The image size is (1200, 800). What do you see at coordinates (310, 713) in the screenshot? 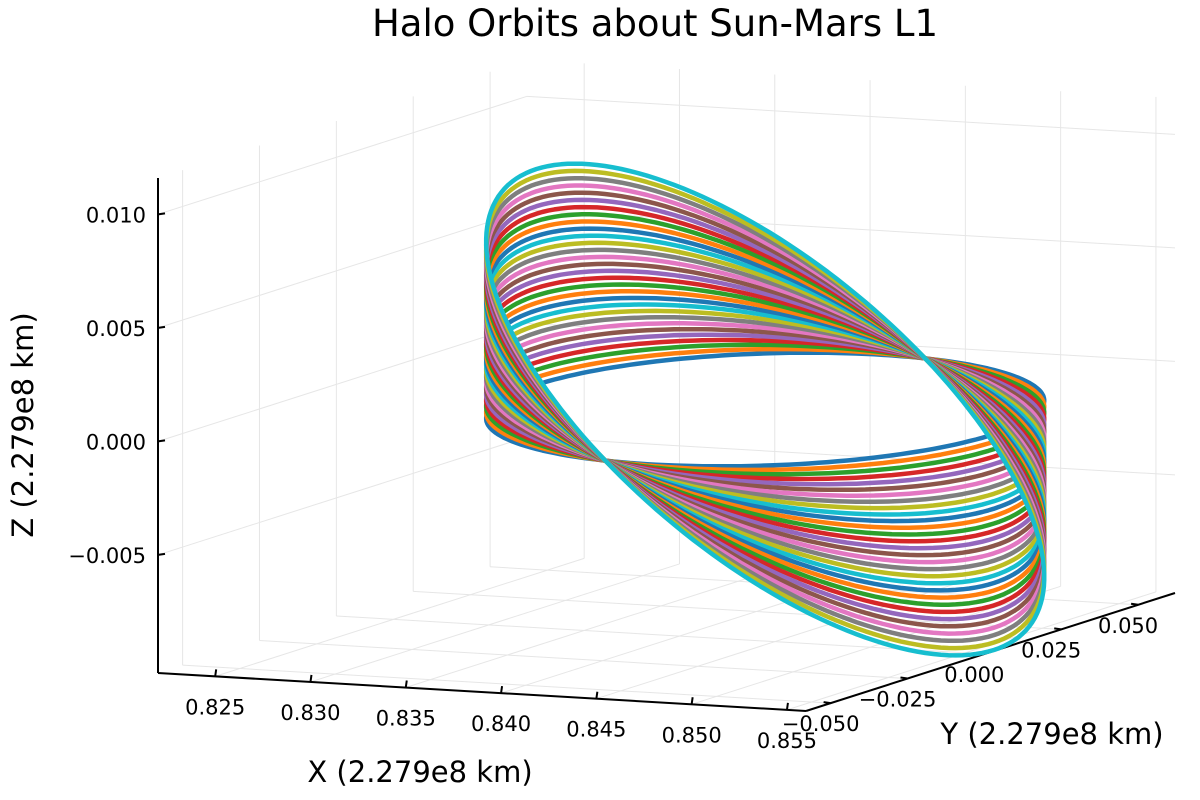
I see `x-tick-label: 0.830` at bounding box center [310, 713].